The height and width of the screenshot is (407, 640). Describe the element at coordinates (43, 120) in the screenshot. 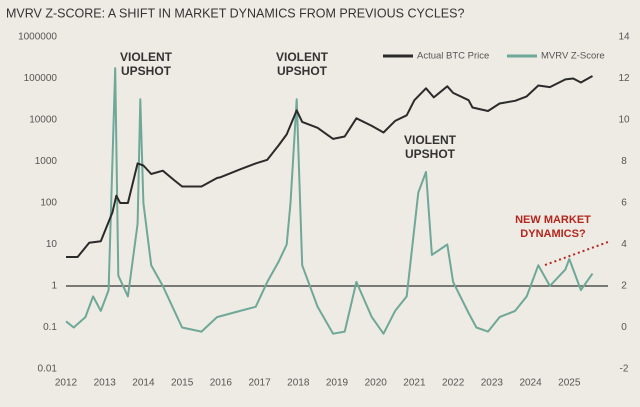

I see `y-tick-label: 10000` at that location.